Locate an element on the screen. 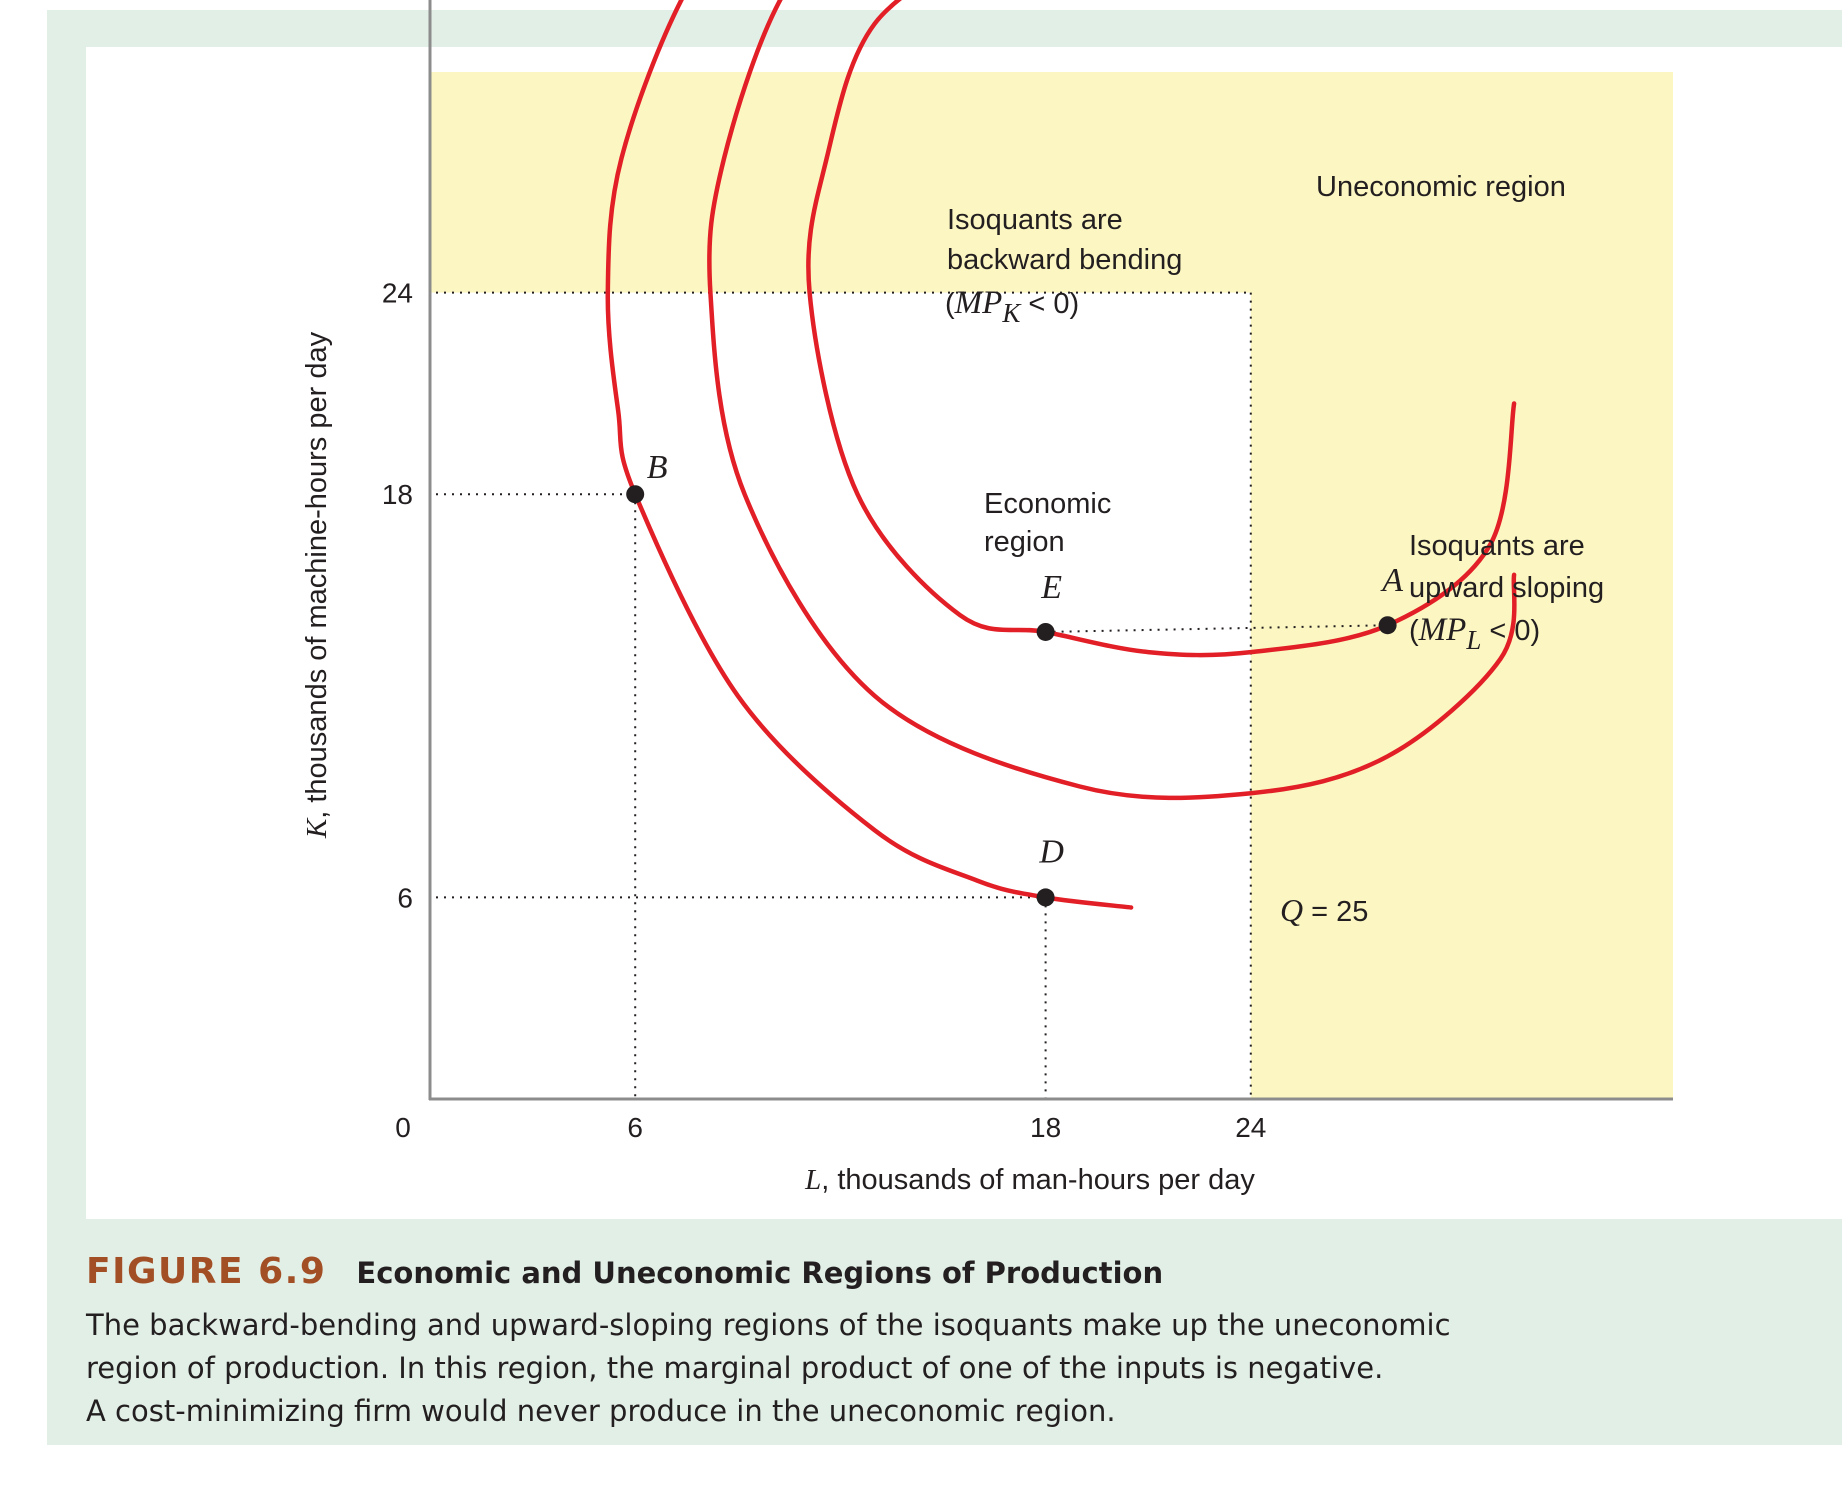  point-d-marker is located at coordinates (1045, 897).